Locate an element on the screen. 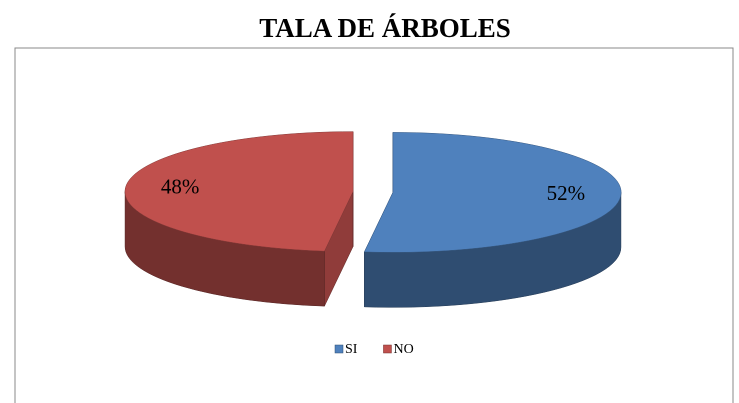 The image size is (739, 403). legend-label: SI is located at coordinates (351, 349).